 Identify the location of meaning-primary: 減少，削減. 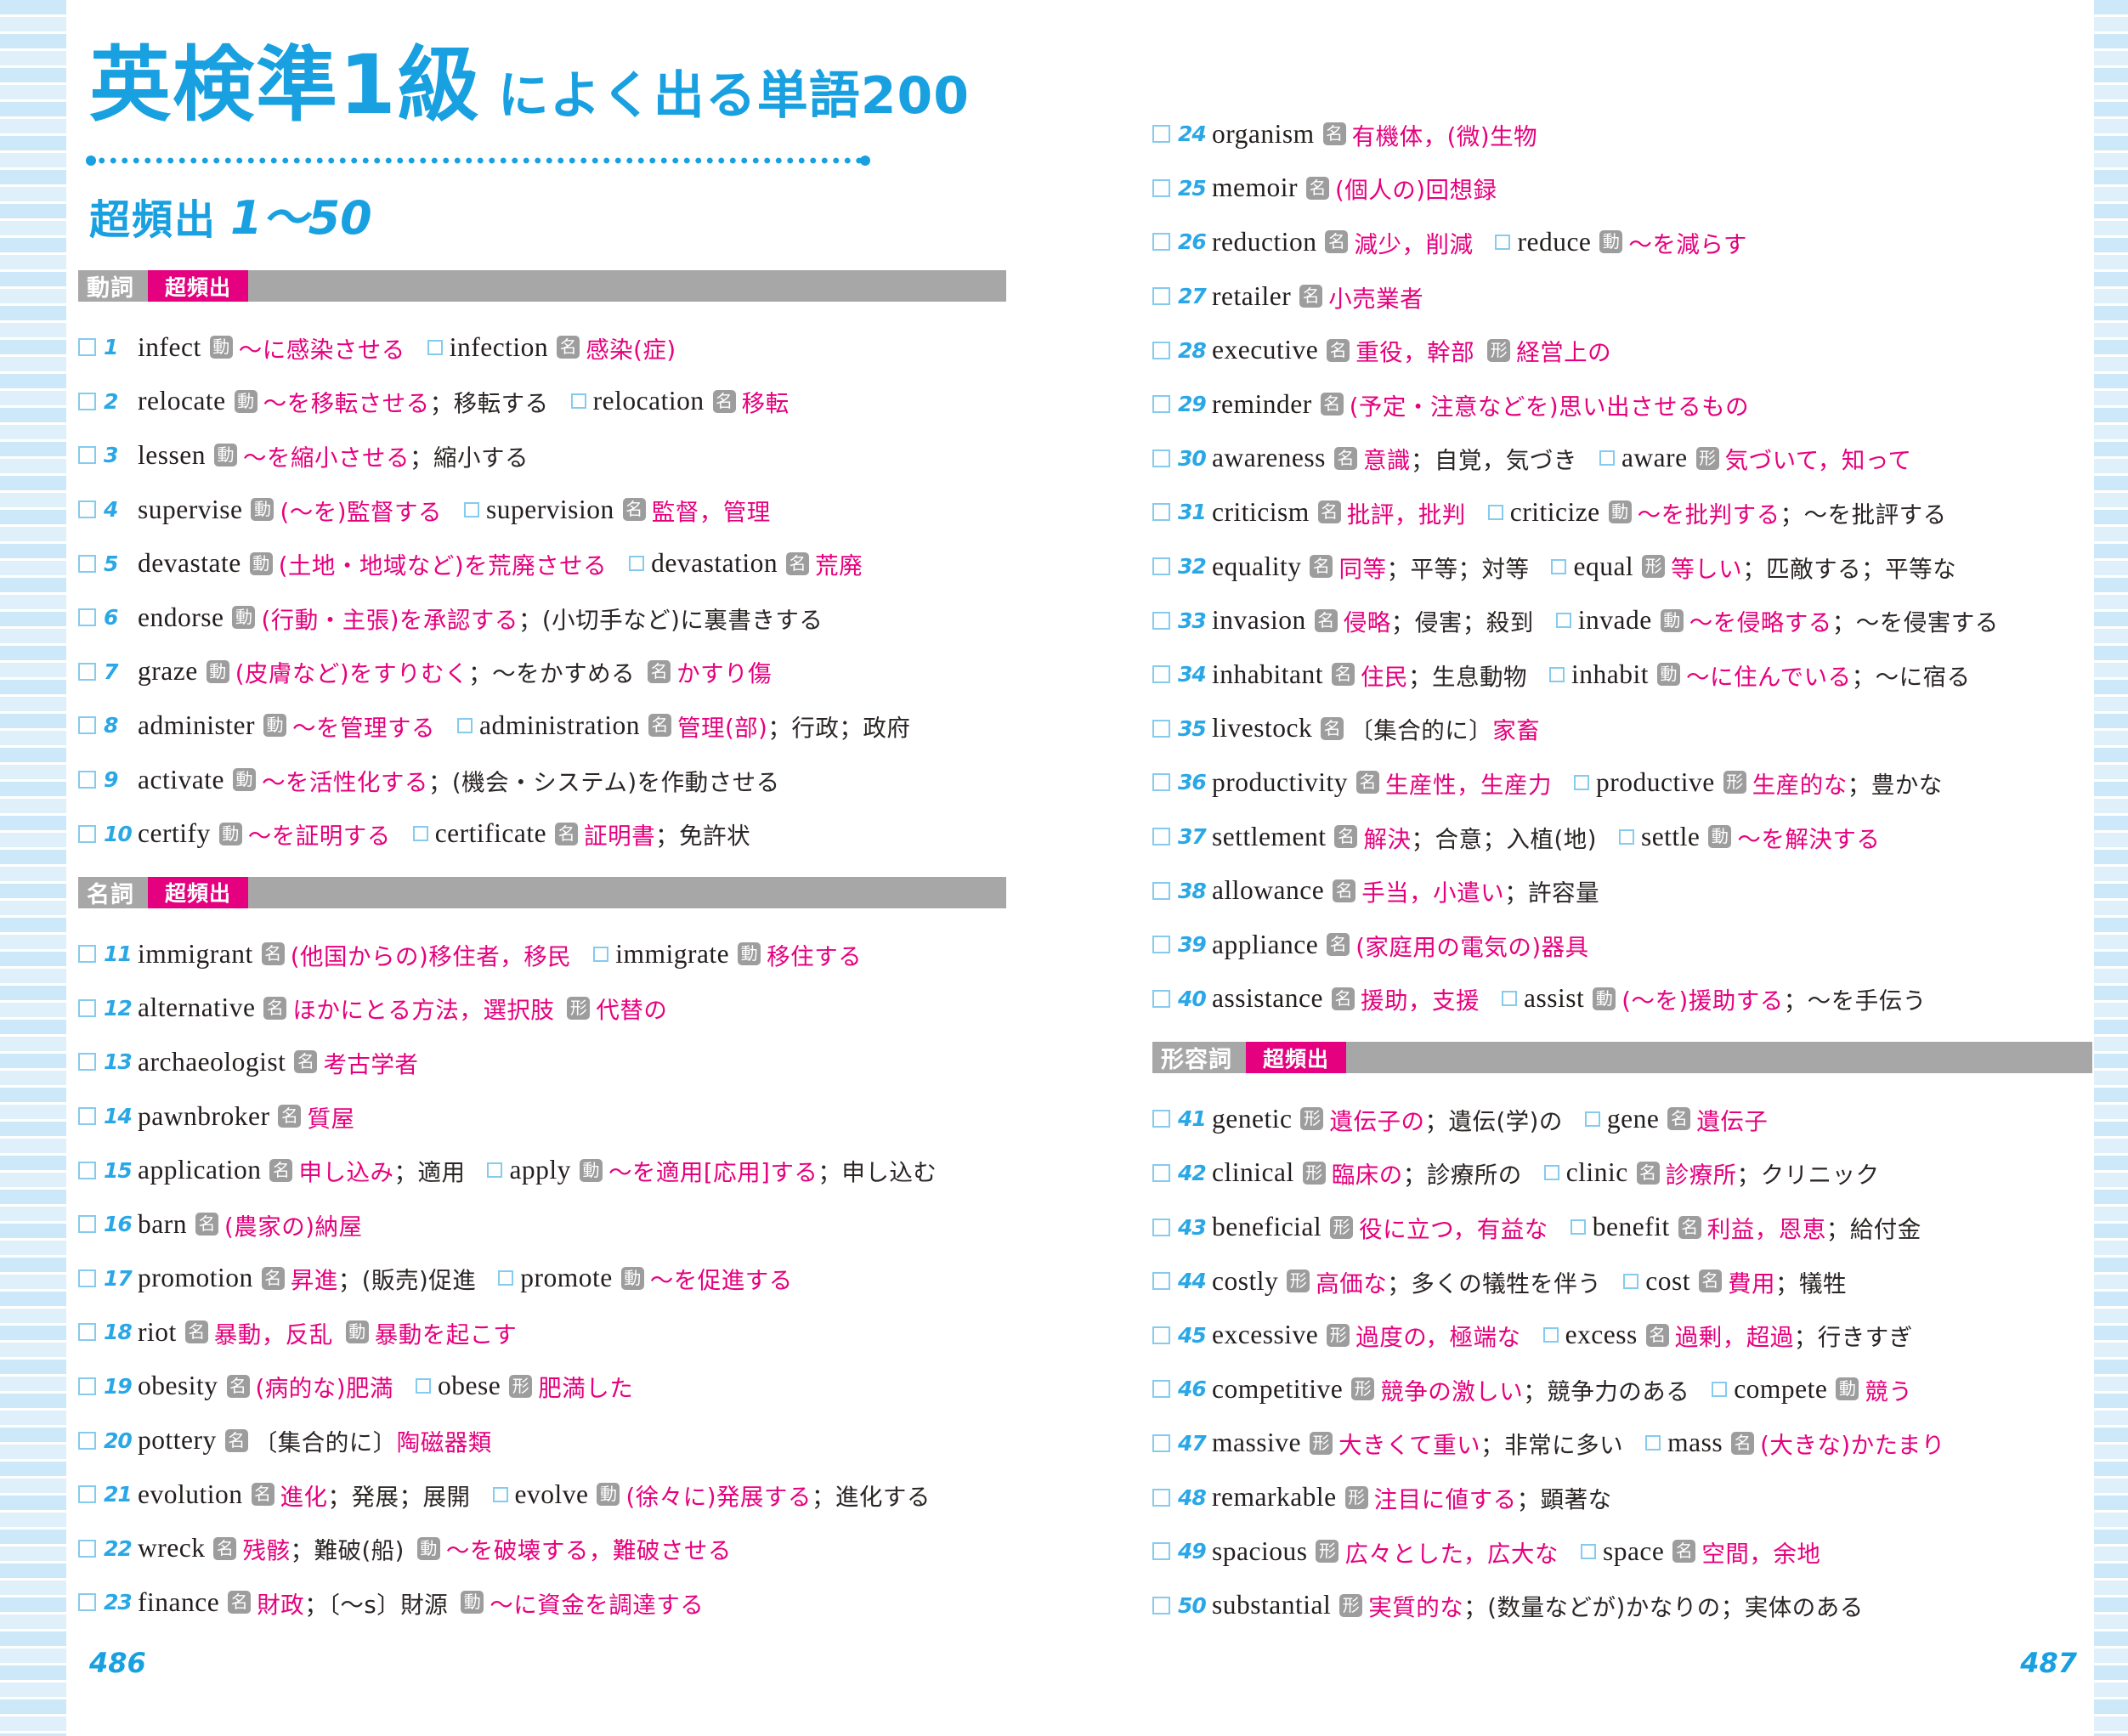
(1414, 244).